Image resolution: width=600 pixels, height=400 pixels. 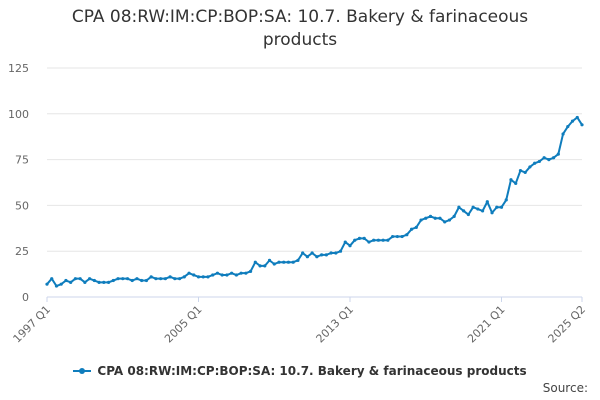 What do you see at coordinates (335, 324) in the screenshot?
I see `x-tick-label: 2013 Q1` at bounding box center [335, 324].